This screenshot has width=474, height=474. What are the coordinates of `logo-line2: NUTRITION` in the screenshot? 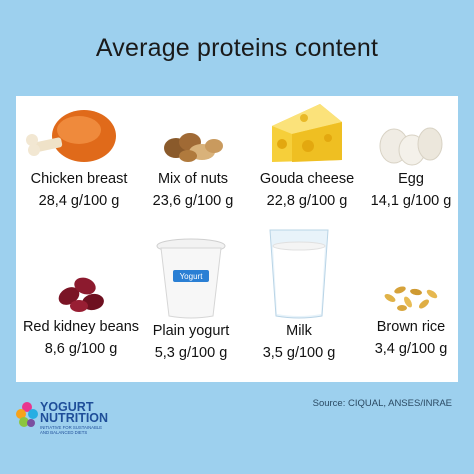 It's located at (74, 418).